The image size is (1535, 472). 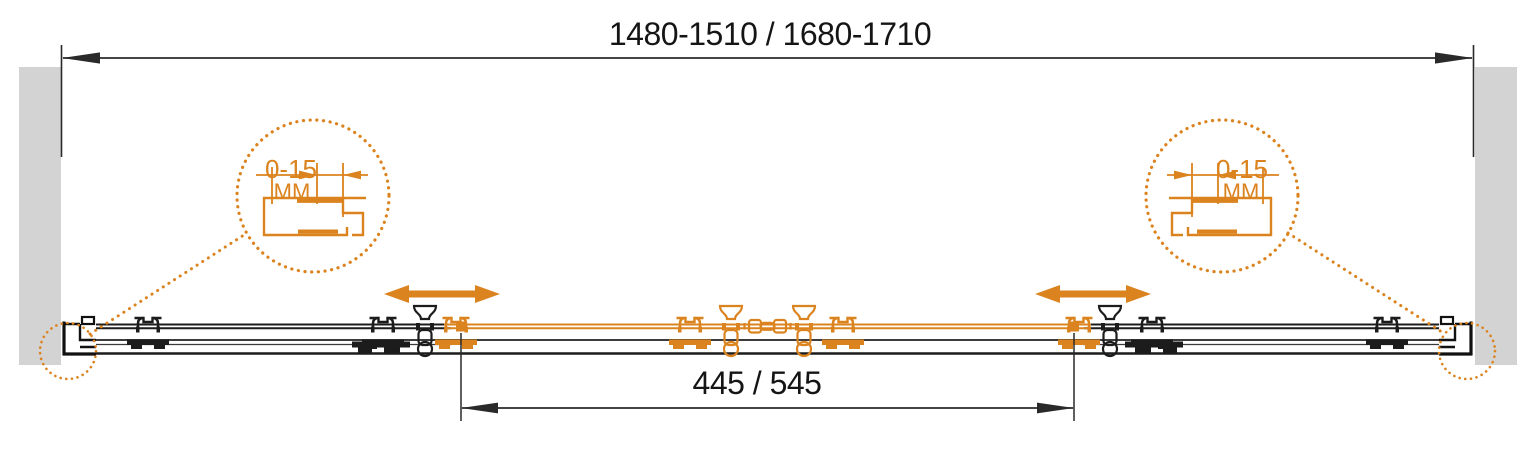 I want to click on sliding-doors-glass, so click(x=767, y=326).